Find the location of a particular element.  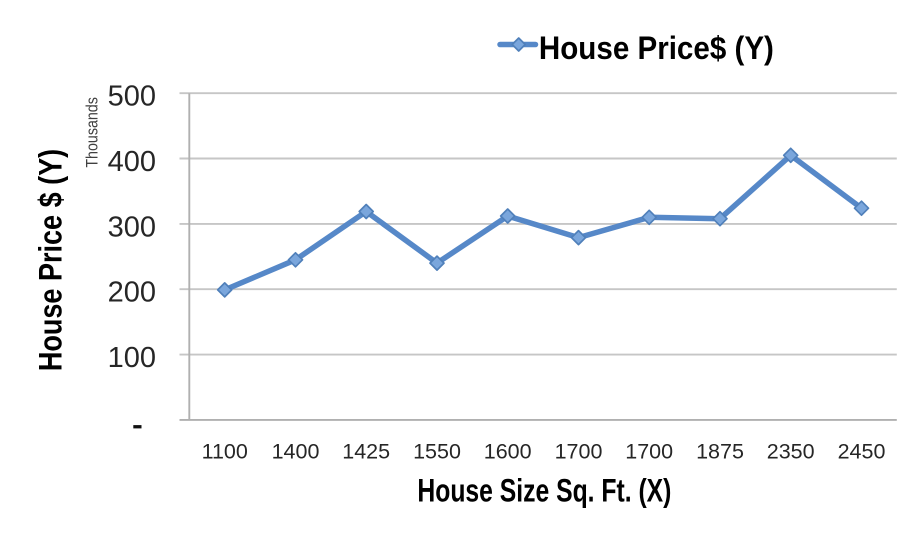

svg-text: 1550 is located at coordinates (437, 451).